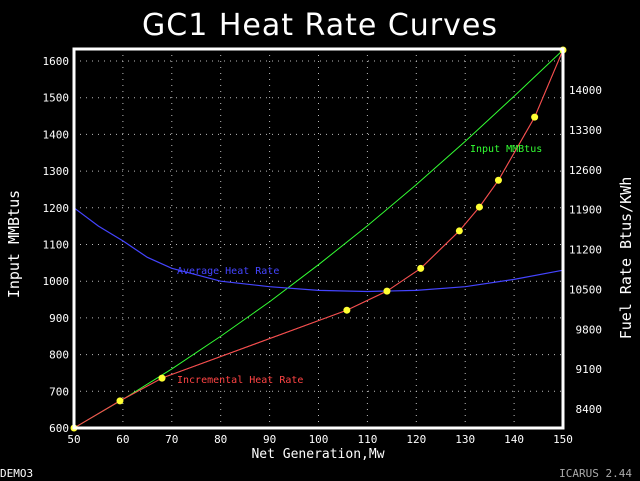 The width and height of the screenshot is (640, 481). What do you see at coordinates (585, 289) in the screenshot?
I see `y2-tick-label: 10500` at bounding box center [585, 289].